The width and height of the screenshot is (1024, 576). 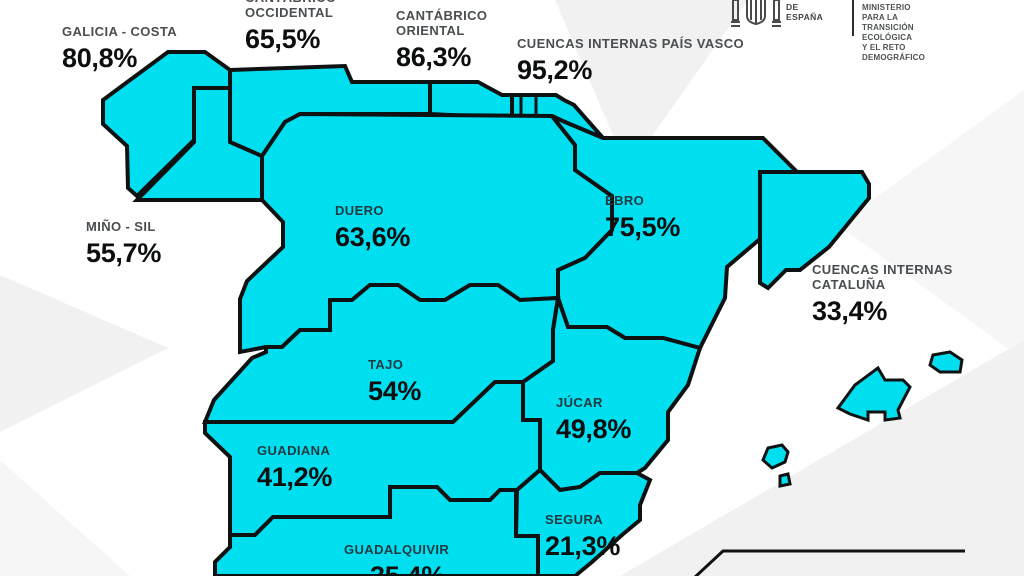 What do you see at coordinates (583, 546) in the screenshot?
I see `region-value: 21,3%` at bounding box center [583, 546].